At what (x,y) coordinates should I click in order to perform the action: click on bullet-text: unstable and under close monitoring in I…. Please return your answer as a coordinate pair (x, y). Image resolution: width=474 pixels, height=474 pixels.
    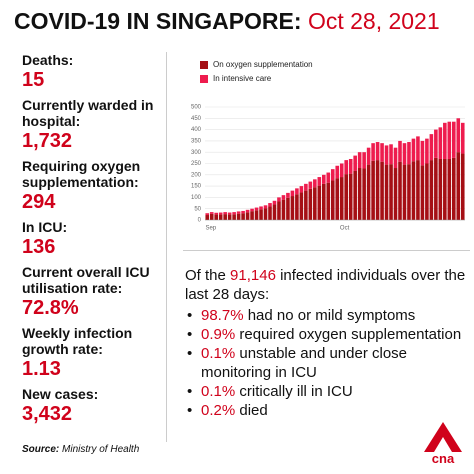
    Looking at the image, I should click on (304, 363).